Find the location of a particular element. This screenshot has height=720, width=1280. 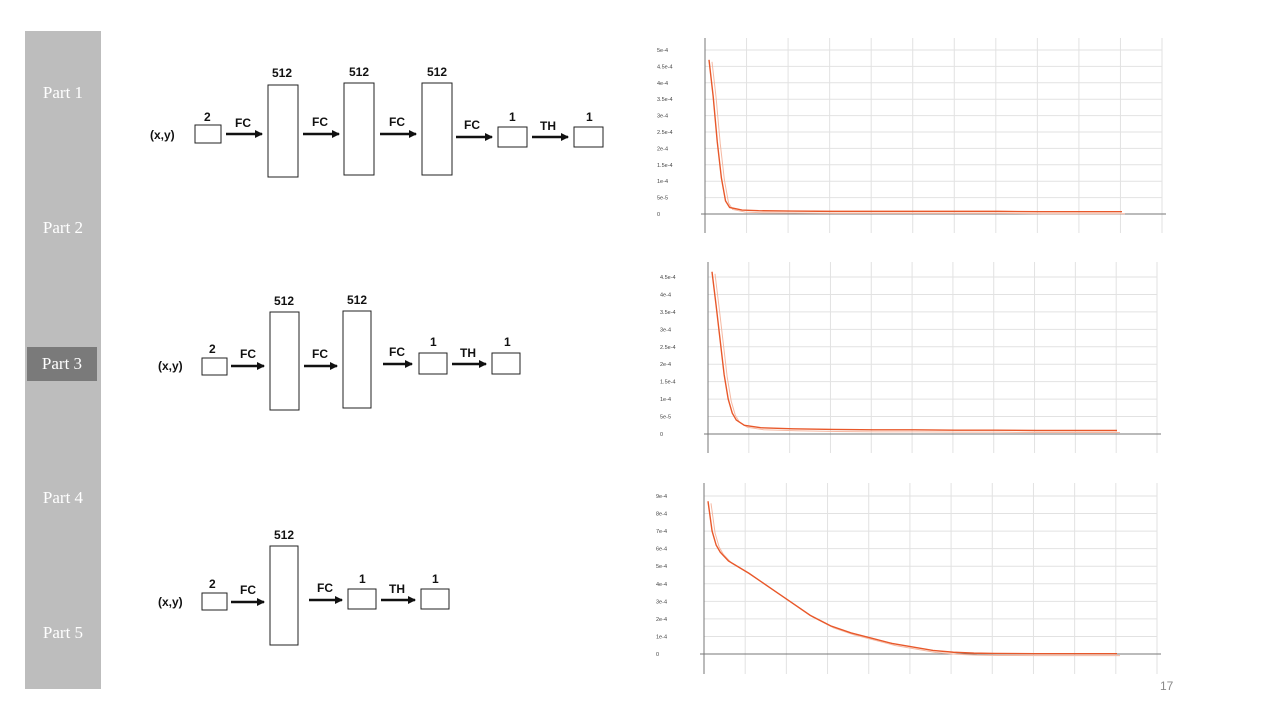

sidebar-item-part-3: Part 3 is located at coordinates (62, 364).